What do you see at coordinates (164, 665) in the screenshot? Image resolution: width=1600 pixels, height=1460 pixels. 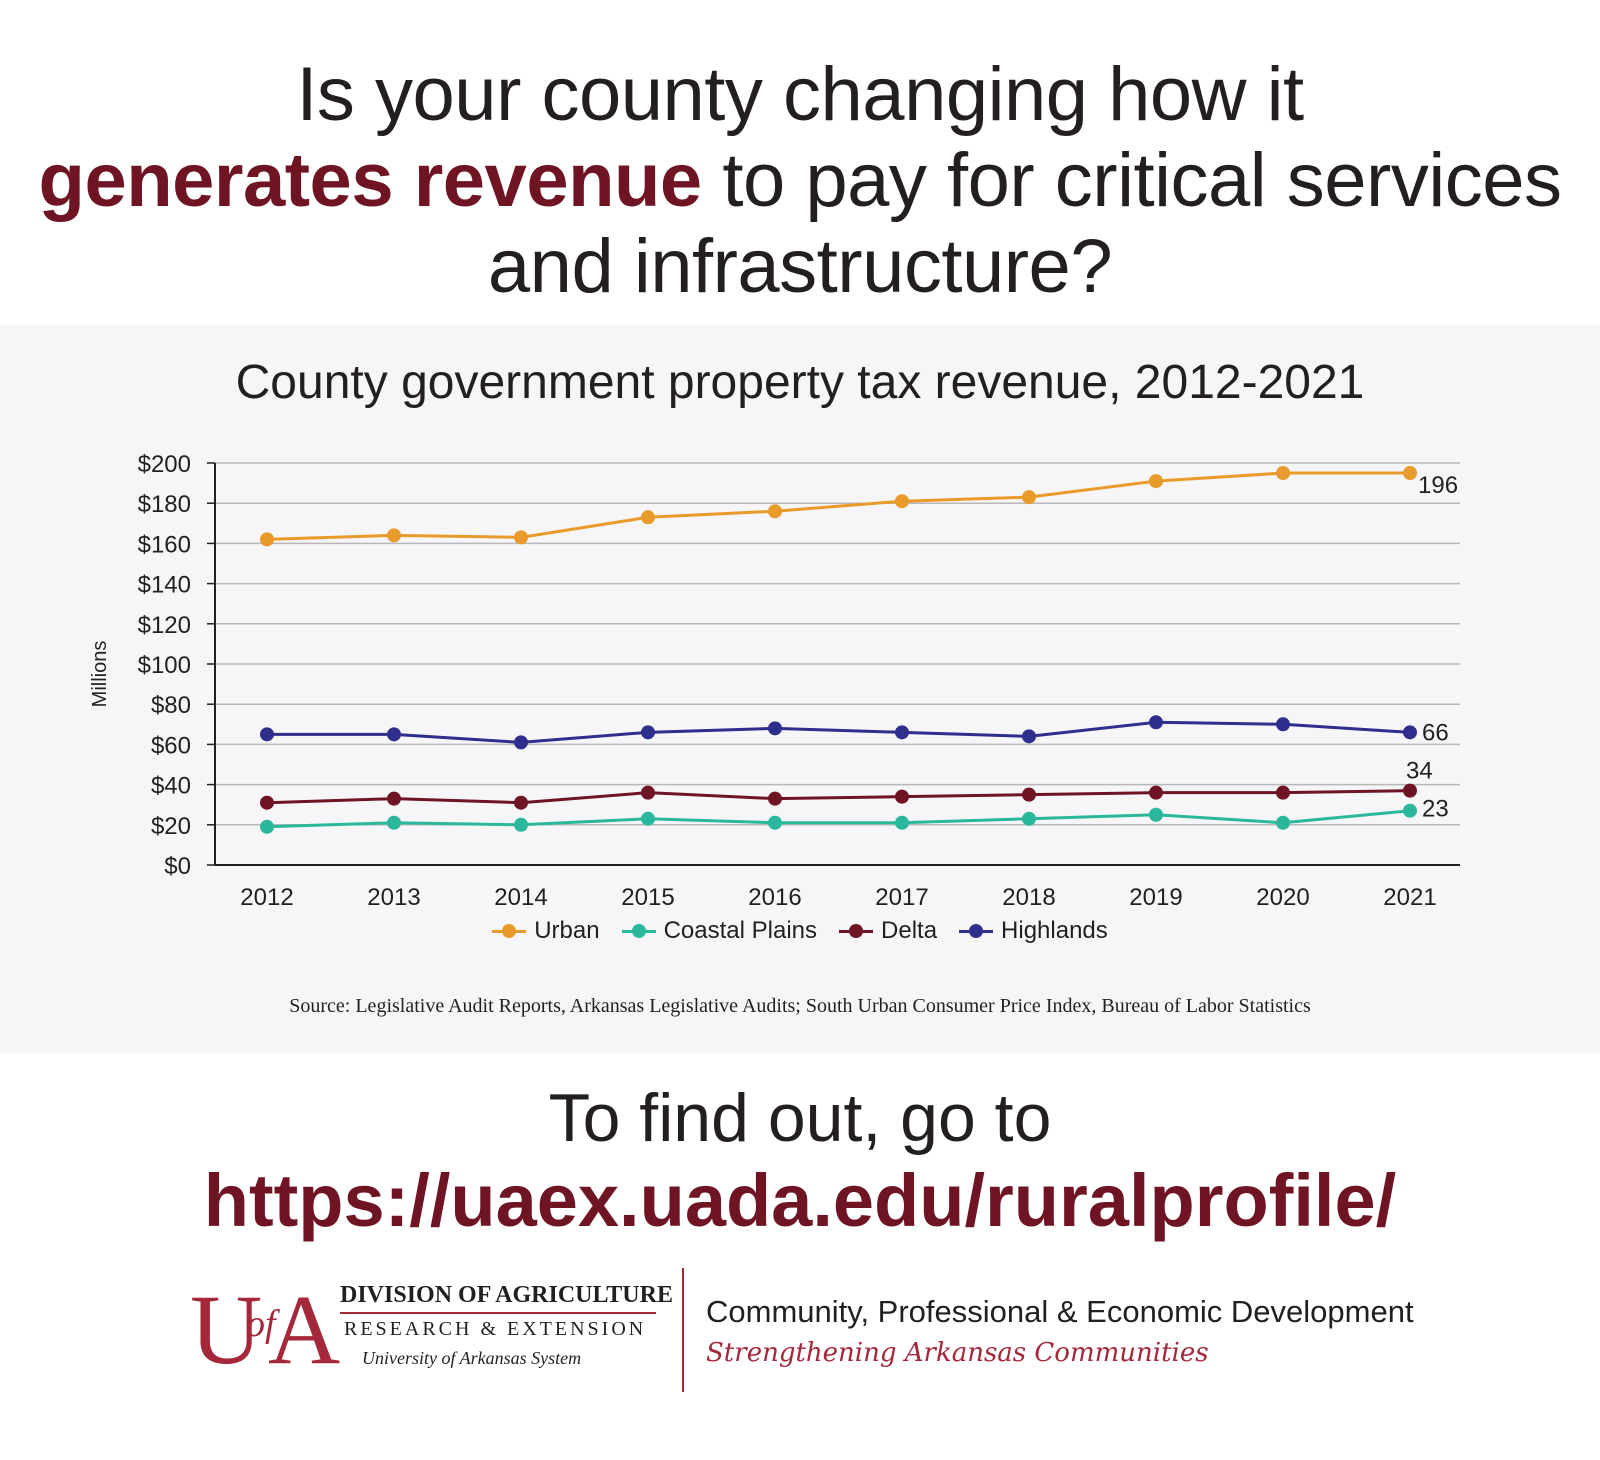 I see `y-tick-label: $100` at bounding box center [164, 665].